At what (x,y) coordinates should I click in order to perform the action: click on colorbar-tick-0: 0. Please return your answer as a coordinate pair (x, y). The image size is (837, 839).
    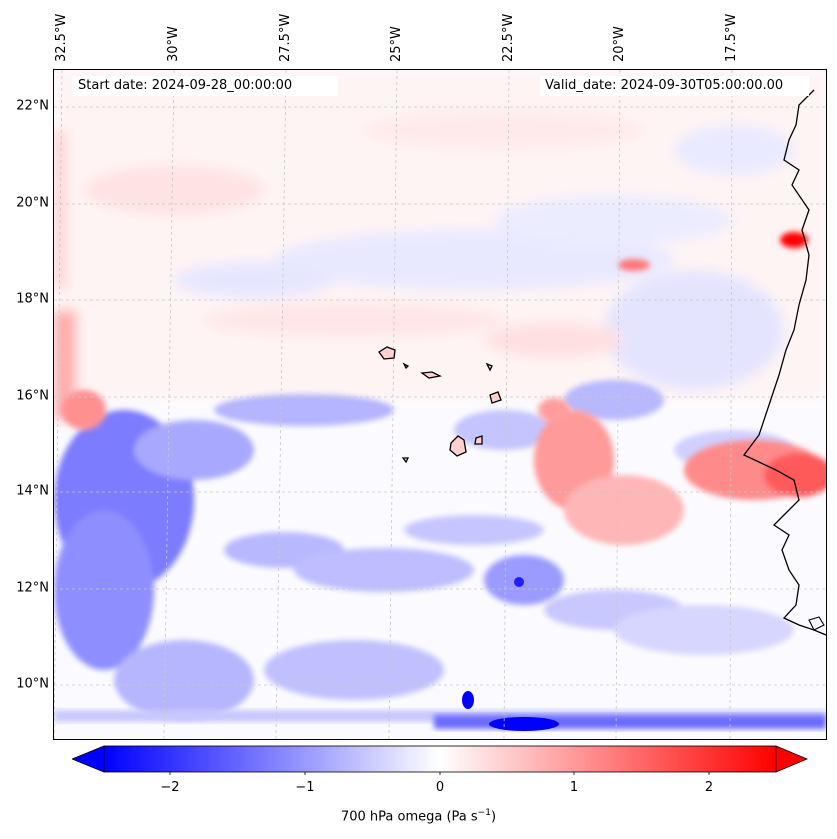
    Looking at the image, I should click on (440, 787).